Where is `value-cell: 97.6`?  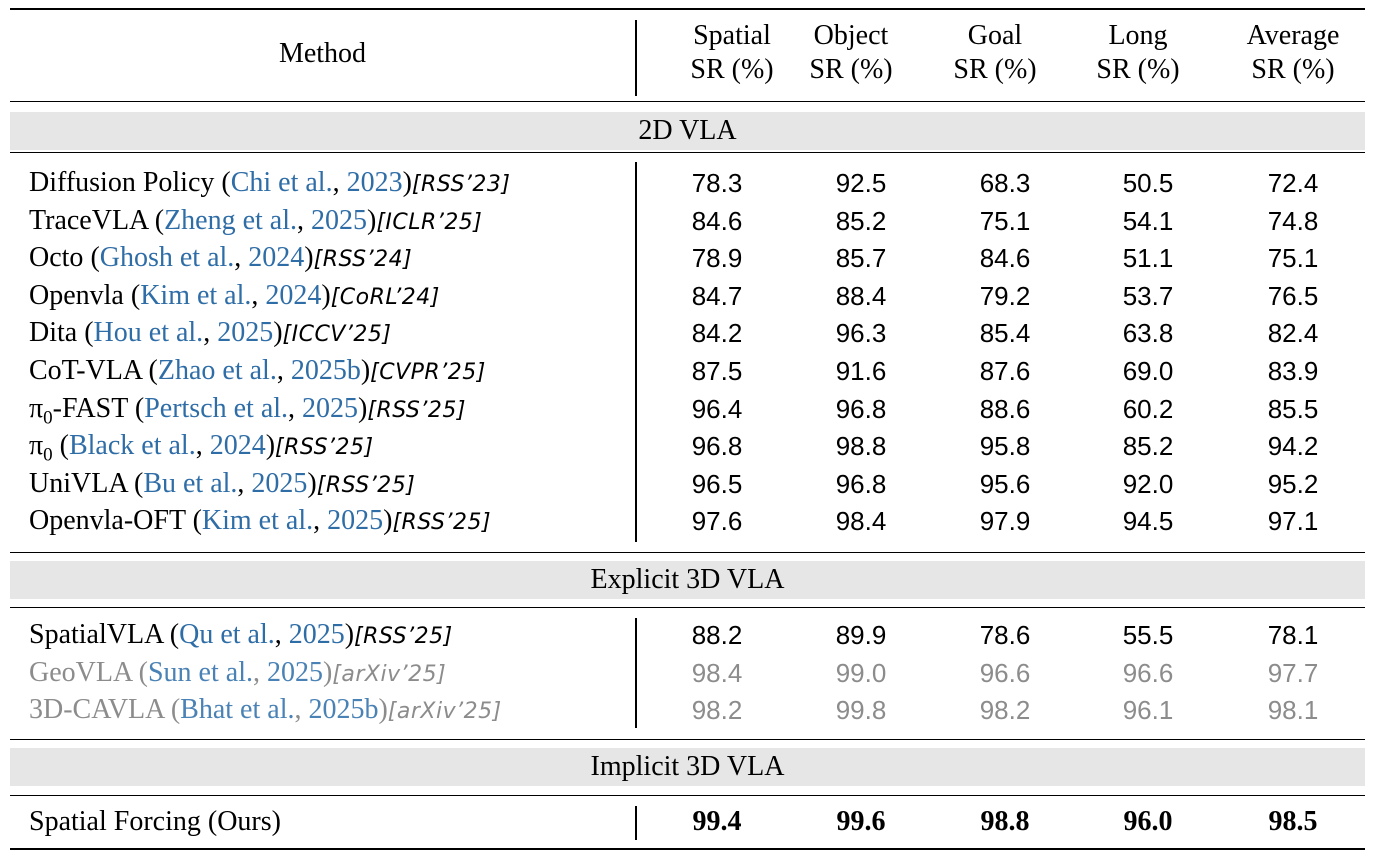 value-cell: 97.6 is located at coordinates (717, 521).